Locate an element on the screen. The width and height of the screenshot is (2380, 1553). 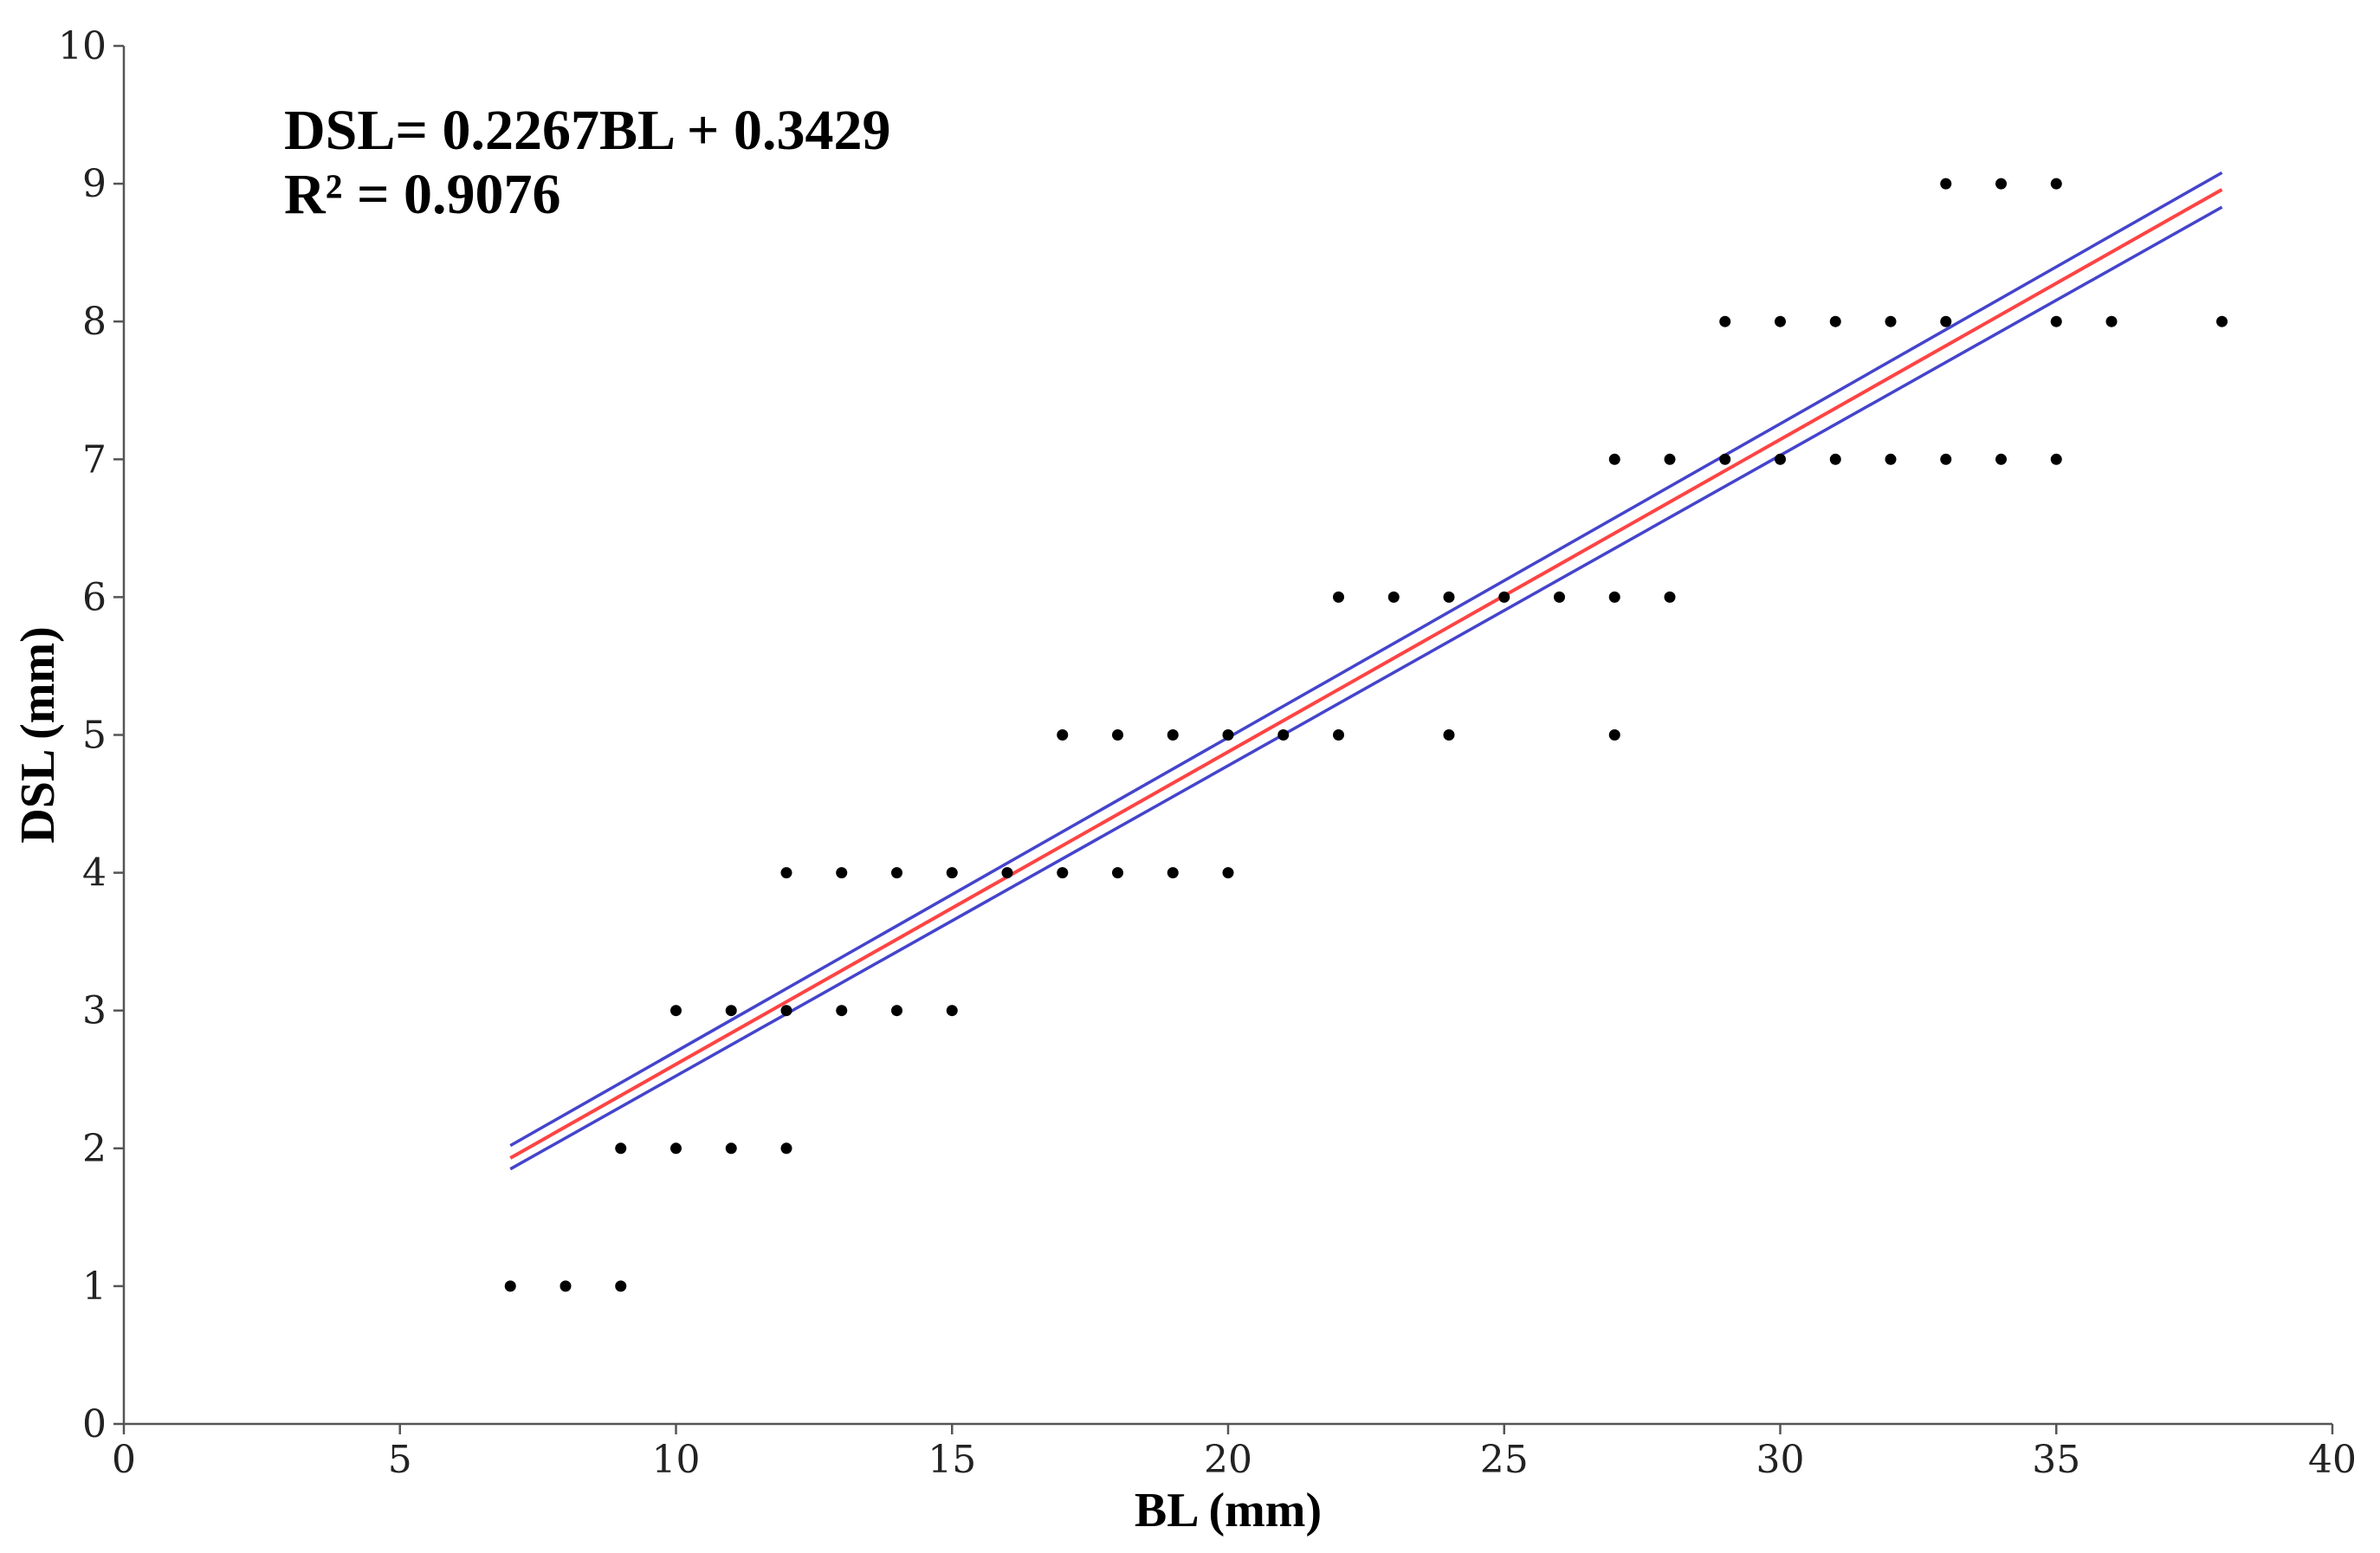
x-tick-label: 30 is located at coordinates (1780, 1460).